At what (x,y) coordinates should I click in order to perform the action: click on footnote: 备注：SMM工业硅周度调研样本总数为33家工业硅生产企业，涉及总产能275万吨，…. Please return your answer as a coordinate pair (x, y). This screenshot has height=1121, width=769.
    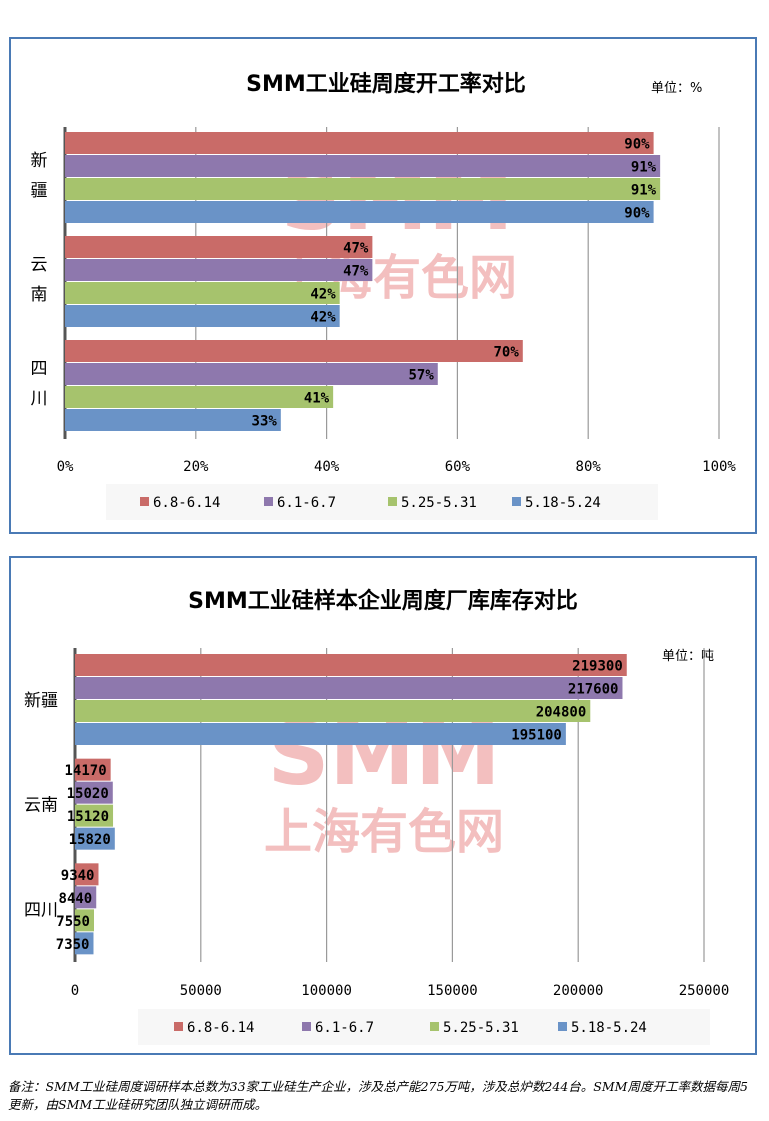
    Looking at the image, I should click on (378, 1095).